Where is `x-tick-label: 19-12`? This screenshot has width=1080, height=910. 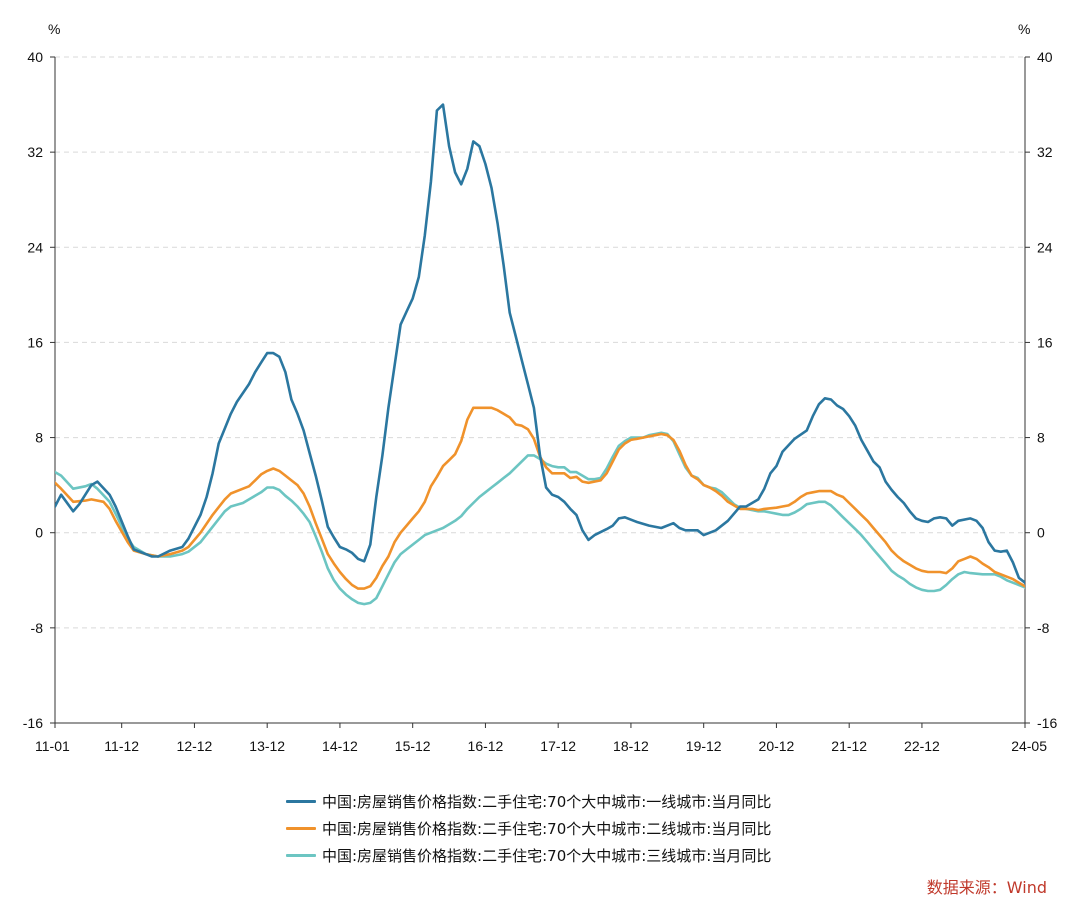
x-tick-label: 19-12 is located at coordinates (704, 746).